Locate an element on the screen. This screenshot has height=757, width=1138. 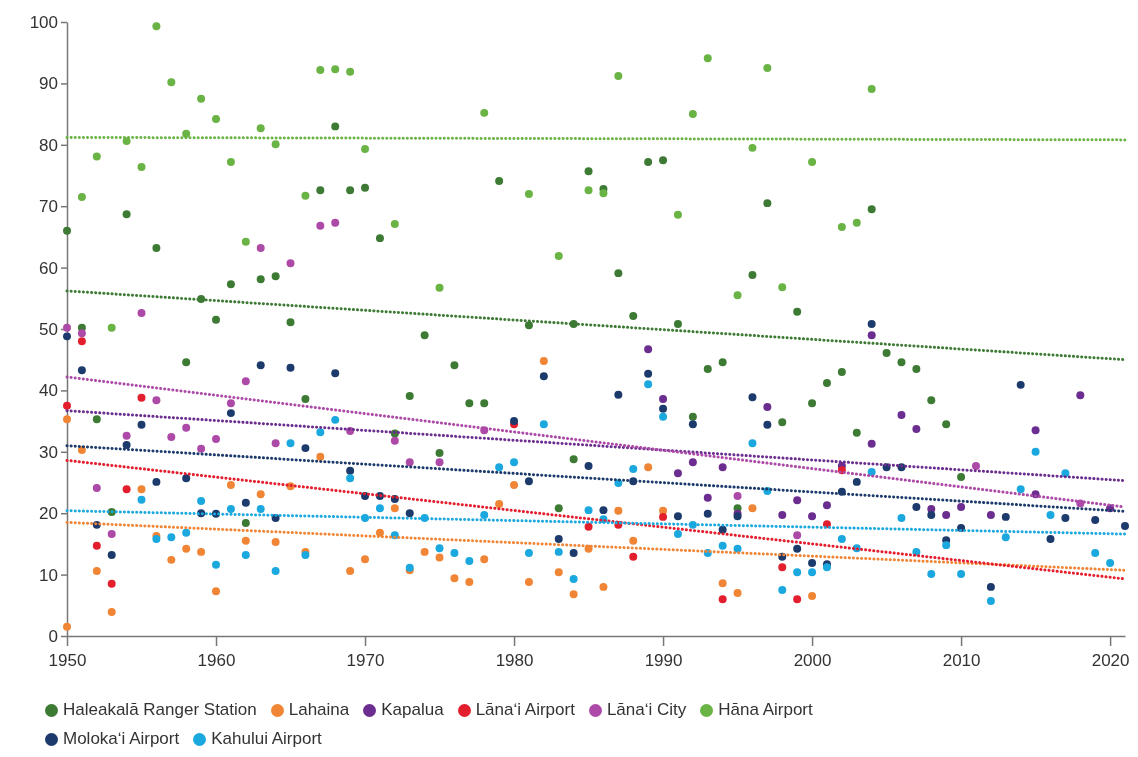
legend-label: Lahaina is located at coordinates (319, 710).